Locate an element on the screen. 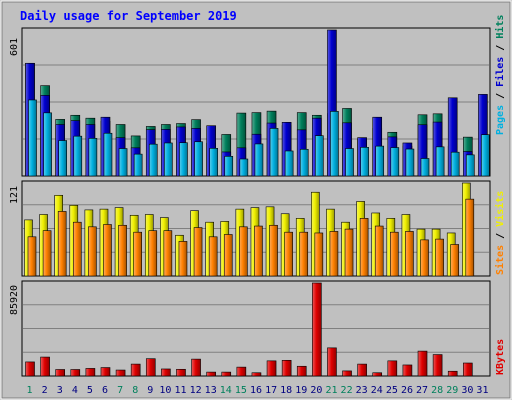 Image resolution: width=512 pixels, height=400 pixels. day-label-9: 9 is located at coordinates (150, 390).